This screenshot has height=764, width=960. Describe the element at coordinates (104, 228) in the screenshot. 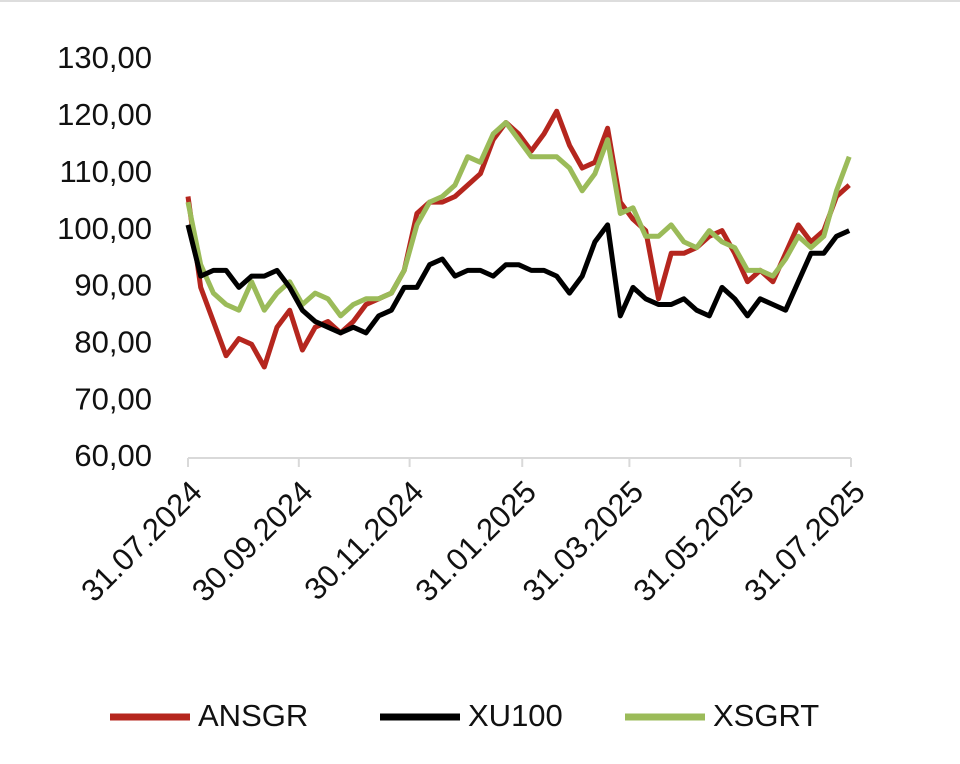

I see `y-tick-label: 100,00` at that location.